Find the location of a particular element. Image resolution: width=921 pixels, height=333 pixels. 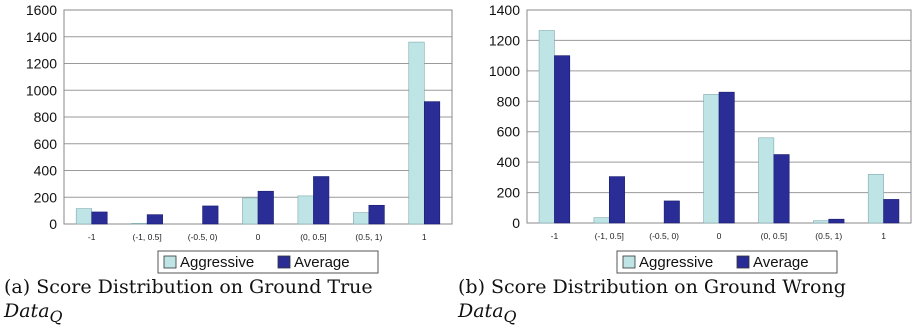

y-tick-label-b: 800 is located at coordinates (509, 101).